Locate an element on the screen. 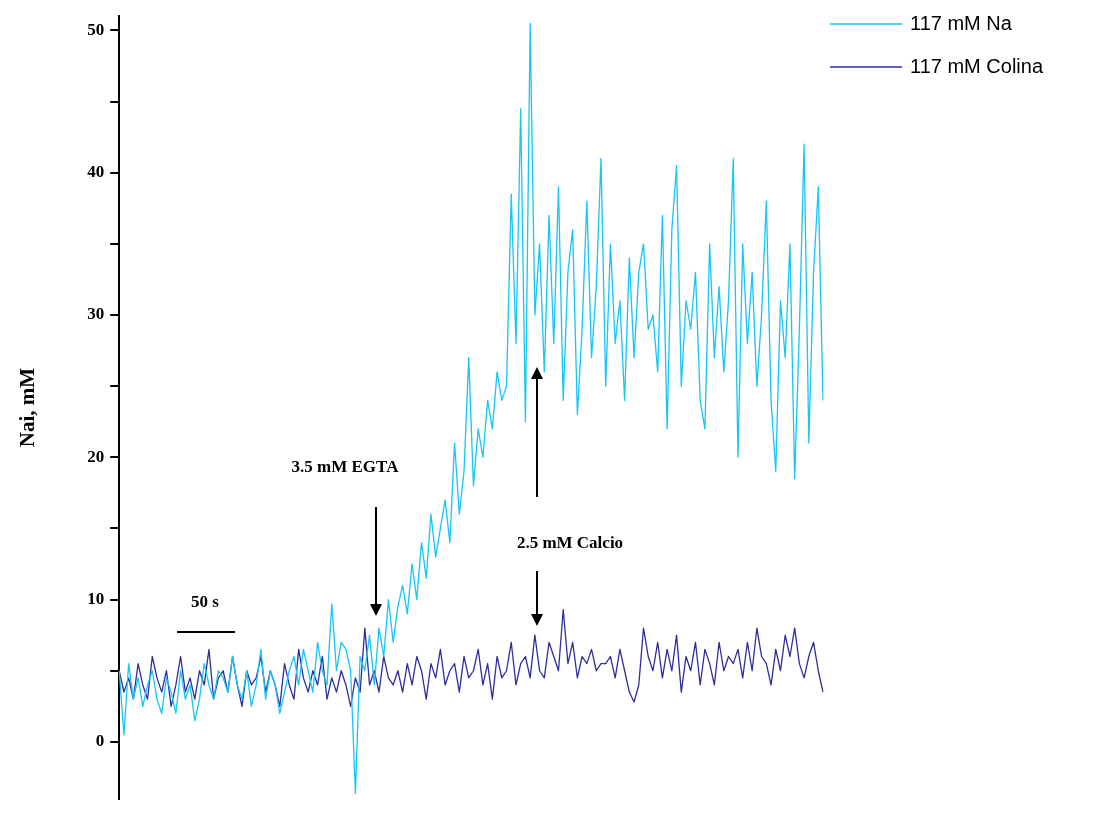 The width and height of the screenshot is (1110, 815). annotation: 50 s is located at coordinates (205, 602).